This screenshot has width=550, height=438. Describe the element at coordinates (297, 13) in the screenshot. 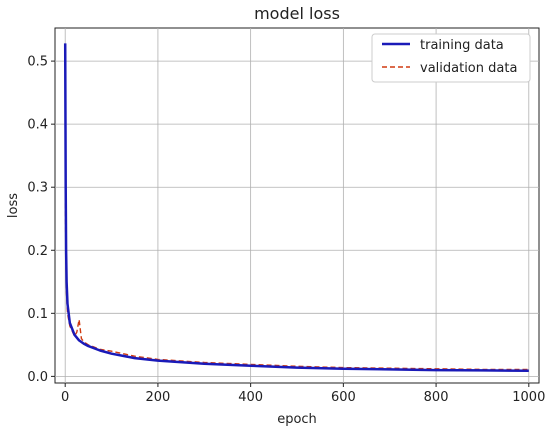

I see `chart-title: model loss` at that location.